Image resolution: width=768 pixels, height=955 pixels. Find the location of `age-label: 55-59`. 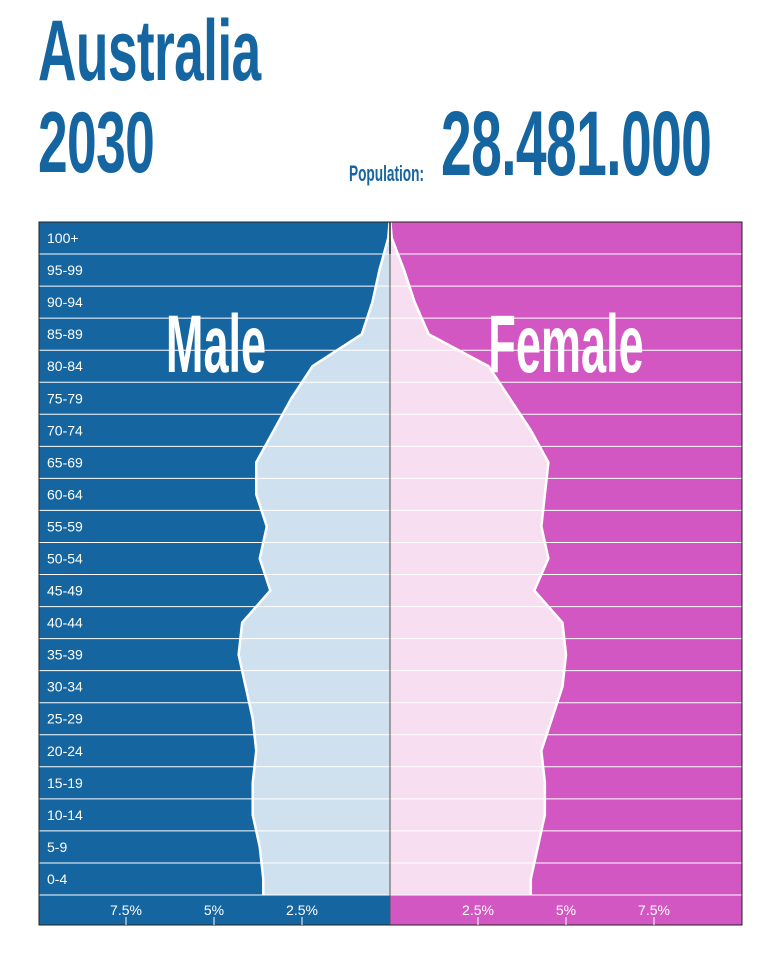

age-label: 55-59 is located at coordinates (65, 526).